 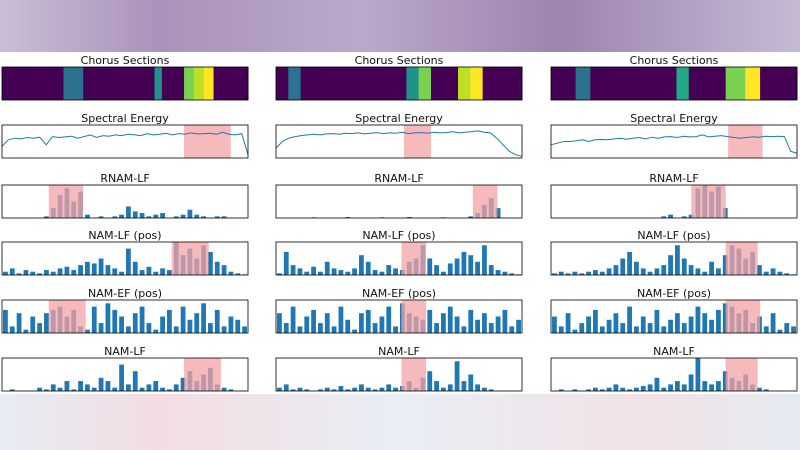 I want to click on panel: Spectral Energy, so click(x=674, y=135).